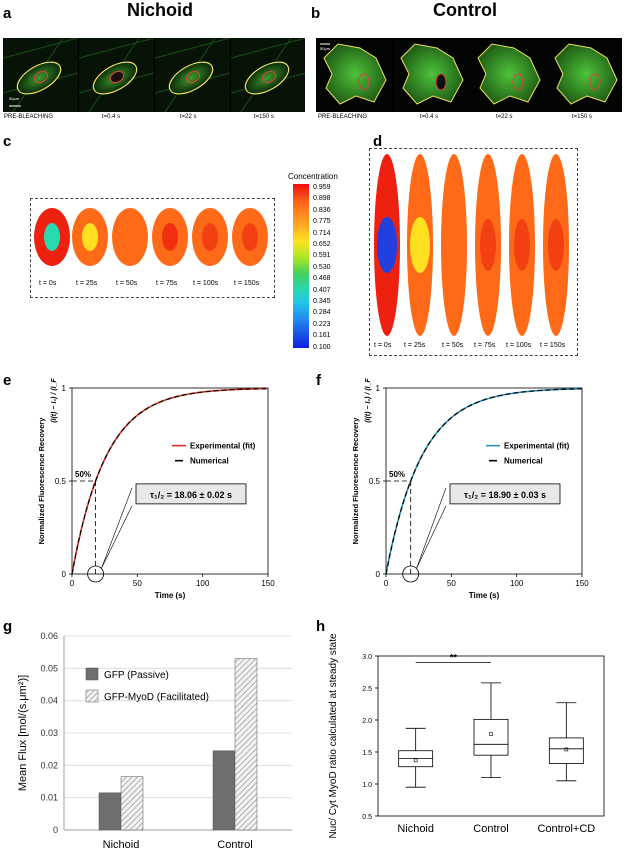 The image size is (626, 850). What do you see at coordinates (322, 347) in the screenshot?
I see `colorbar-tick: 0.100` at bounding box center [322, 347].